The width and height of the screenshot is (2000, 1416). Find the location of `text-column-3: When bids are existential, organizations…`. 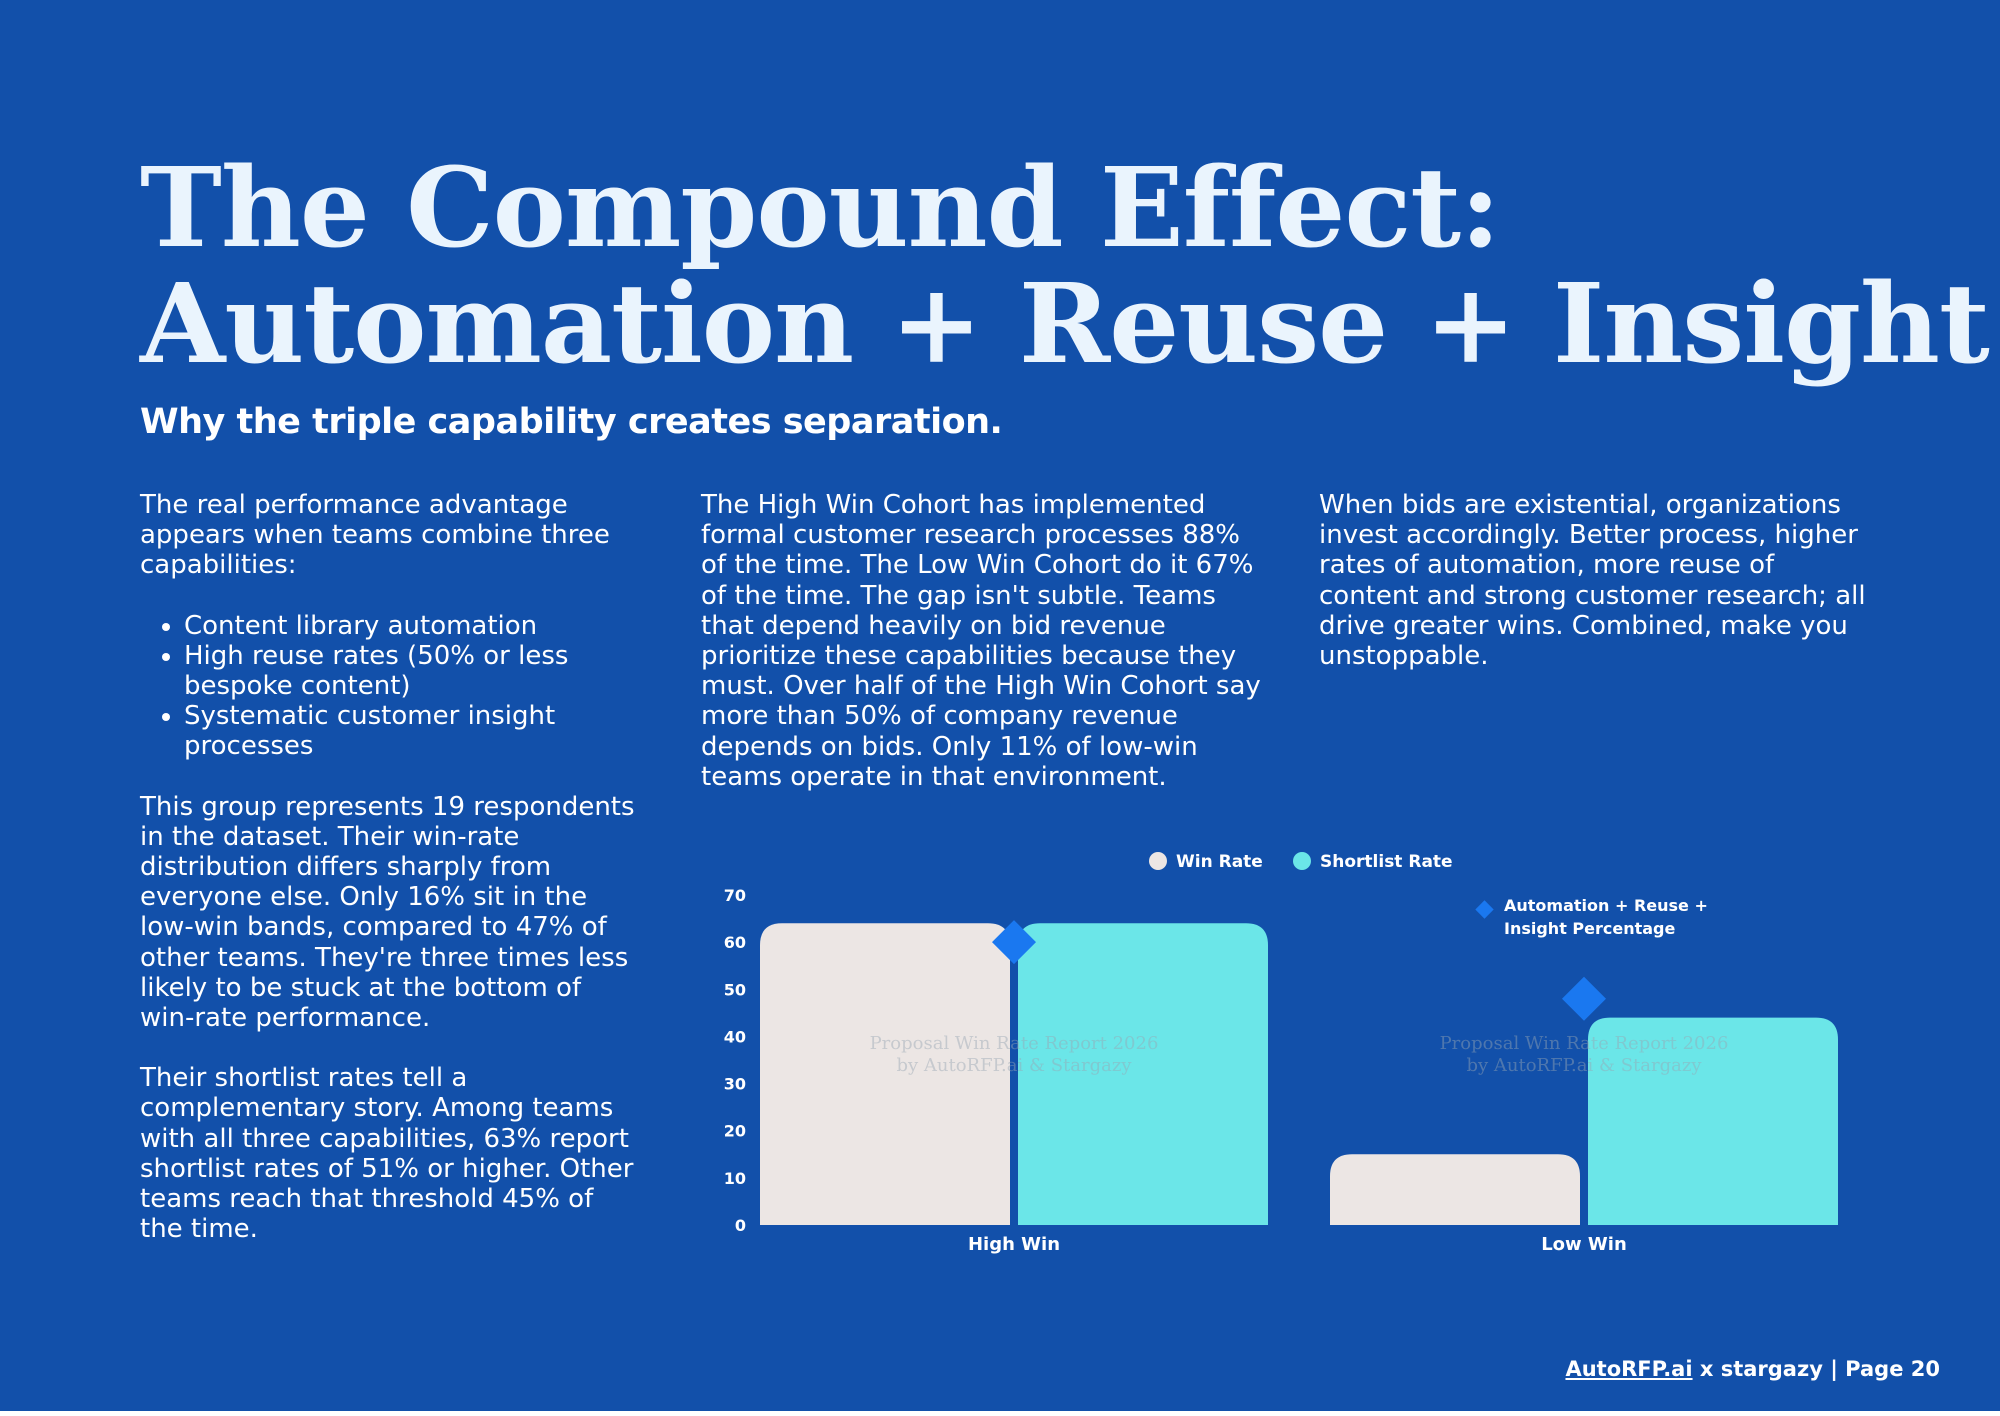

text-column-3: When bids are existential, organizations… is located at coordinates (1599, 580).